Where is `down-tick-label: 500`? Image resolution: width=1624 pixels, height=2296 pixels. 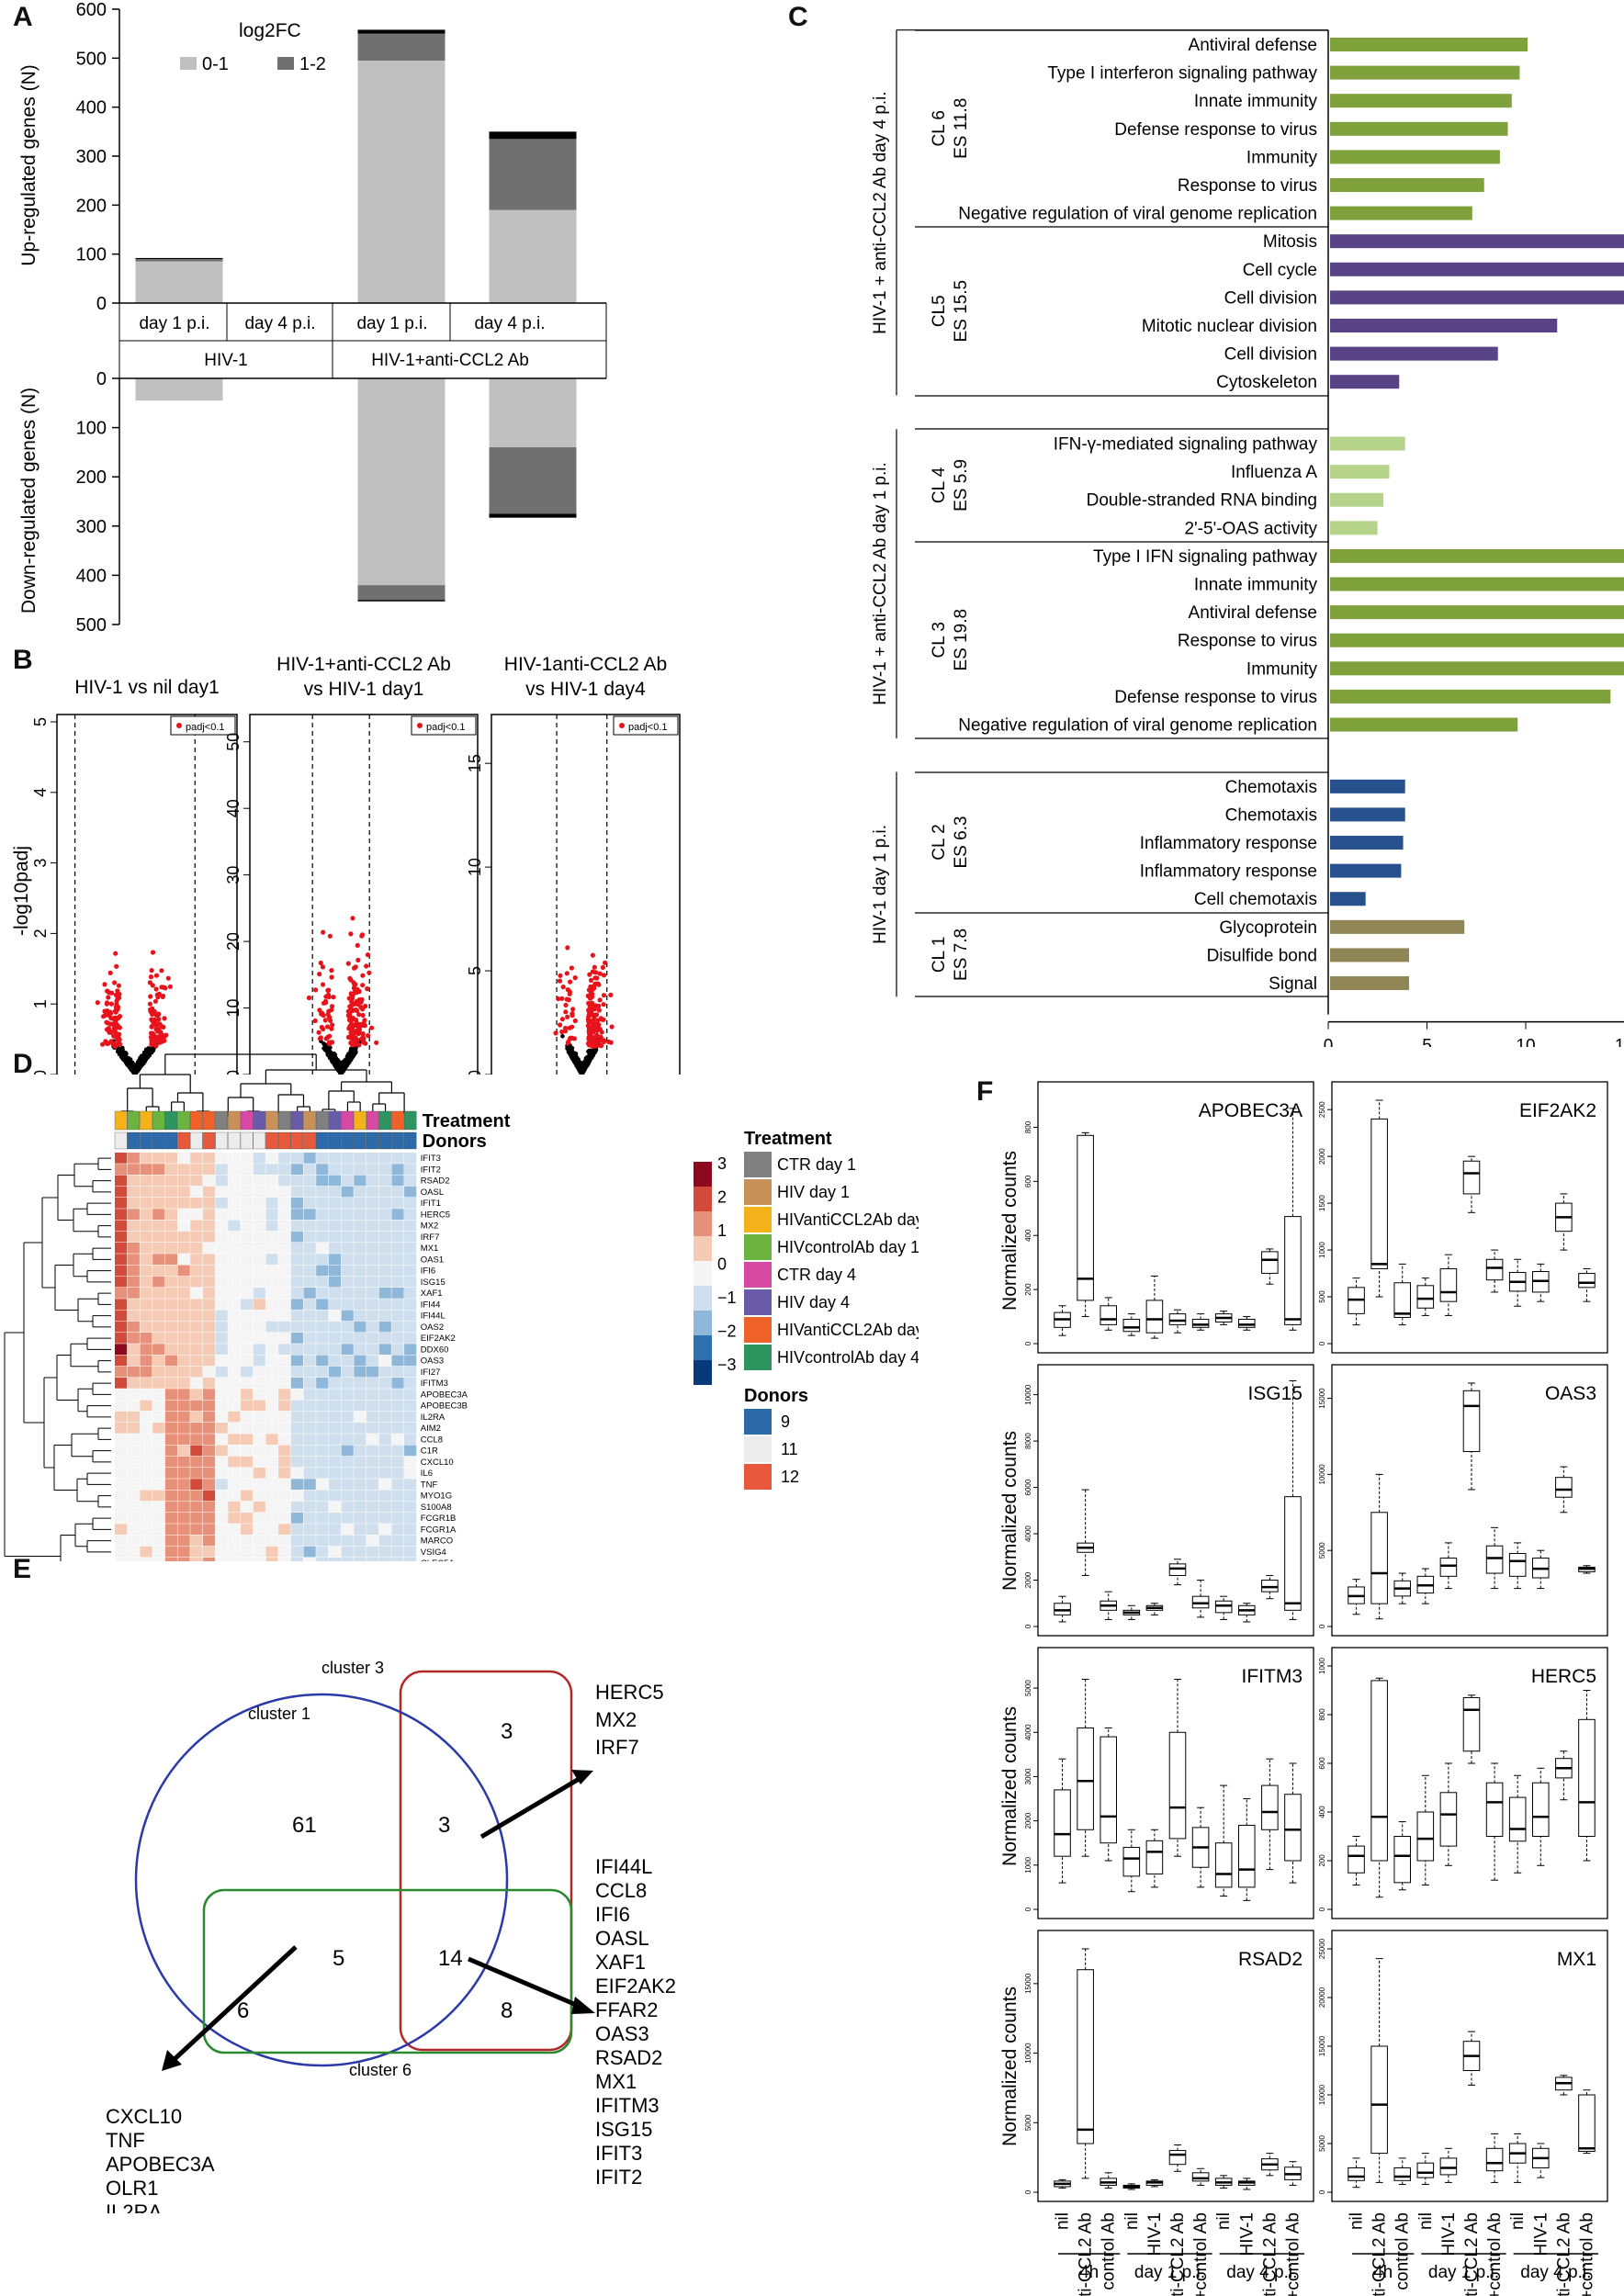 down-tick-label: 500 is located at coordinates (91, 625).